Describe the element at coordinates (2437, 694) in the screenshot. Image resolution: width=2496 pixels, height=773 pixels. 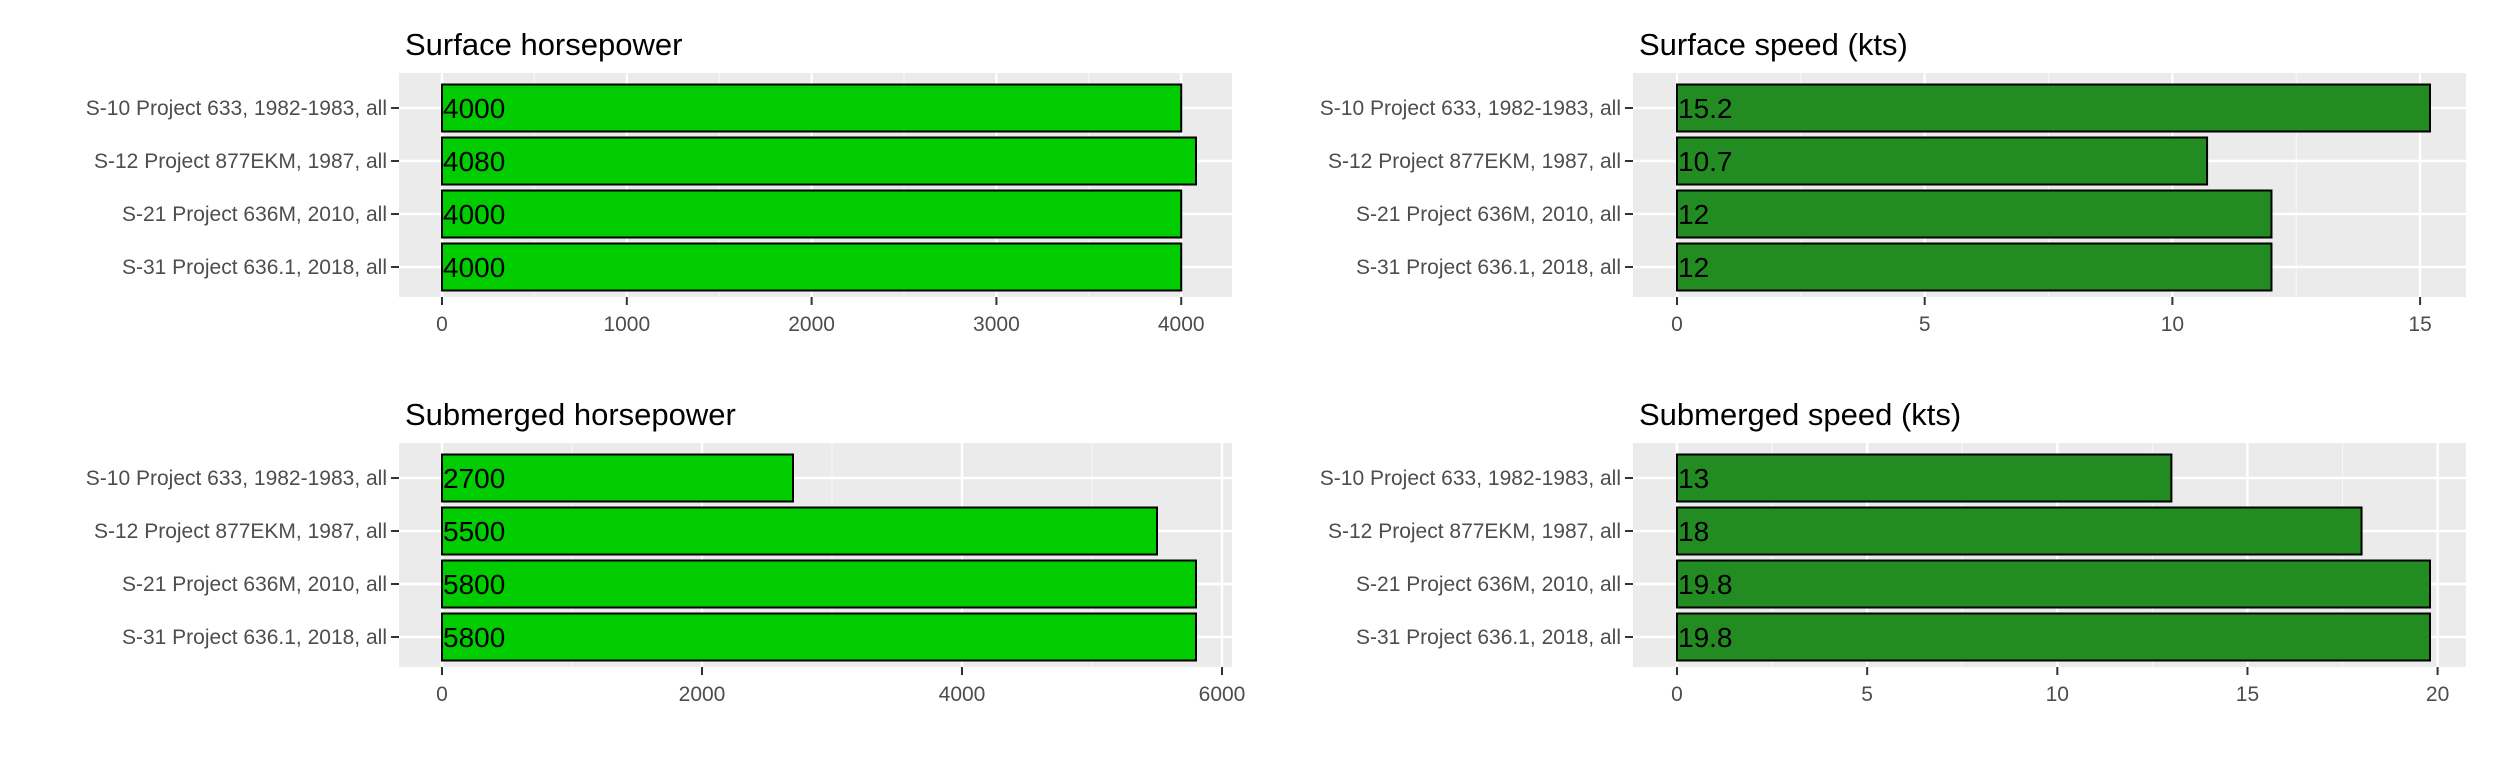
I see `x-tick-label: 20` at that location.